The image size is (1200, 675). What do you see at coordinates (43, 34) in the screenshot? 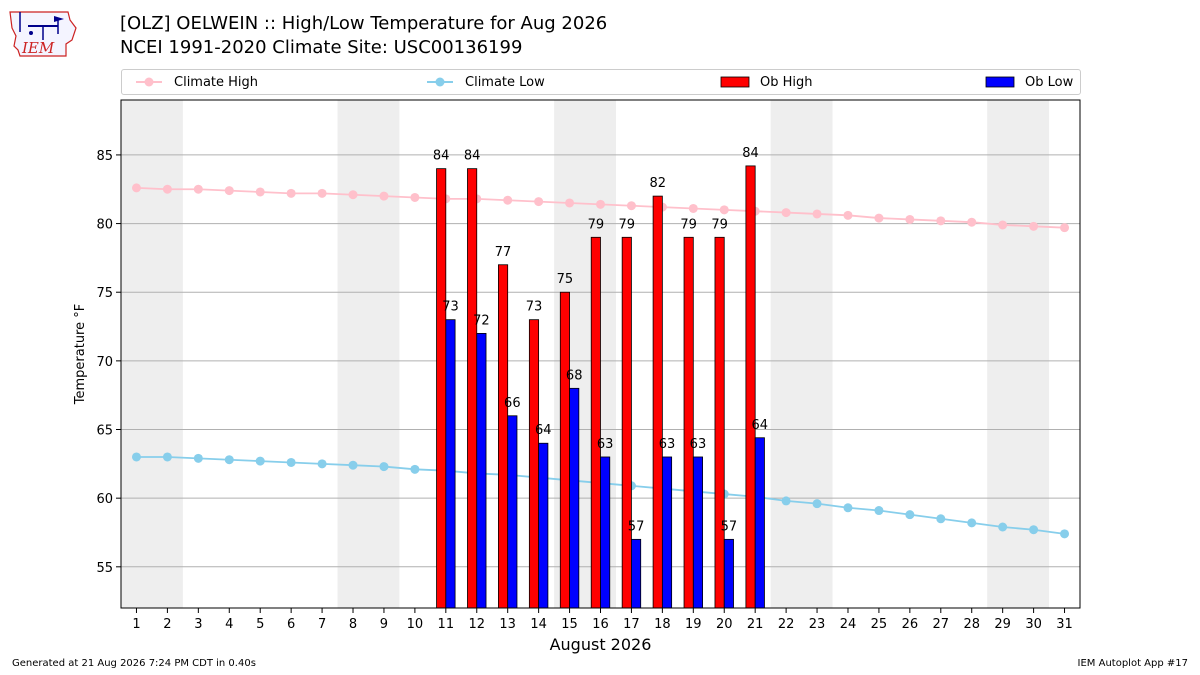
I see `iem-logo: IEM` at bounding box center [43, 34].